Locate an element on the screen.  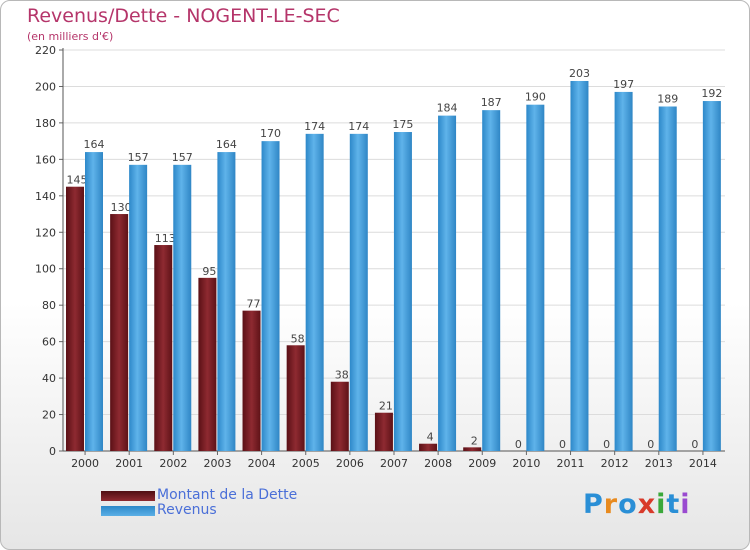
legend-label-debt: Montant de la Dette is located at coordinates (227, 495).